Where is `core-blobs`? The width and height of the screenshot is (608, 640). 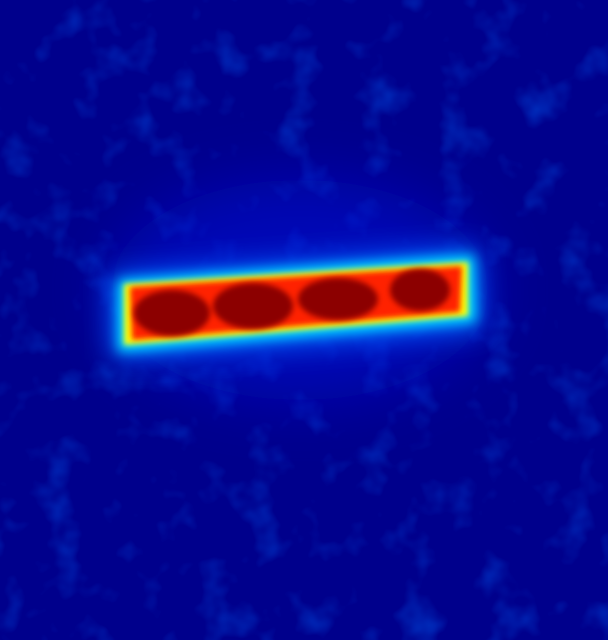 core-blobs is located at coordinates (292, 302).